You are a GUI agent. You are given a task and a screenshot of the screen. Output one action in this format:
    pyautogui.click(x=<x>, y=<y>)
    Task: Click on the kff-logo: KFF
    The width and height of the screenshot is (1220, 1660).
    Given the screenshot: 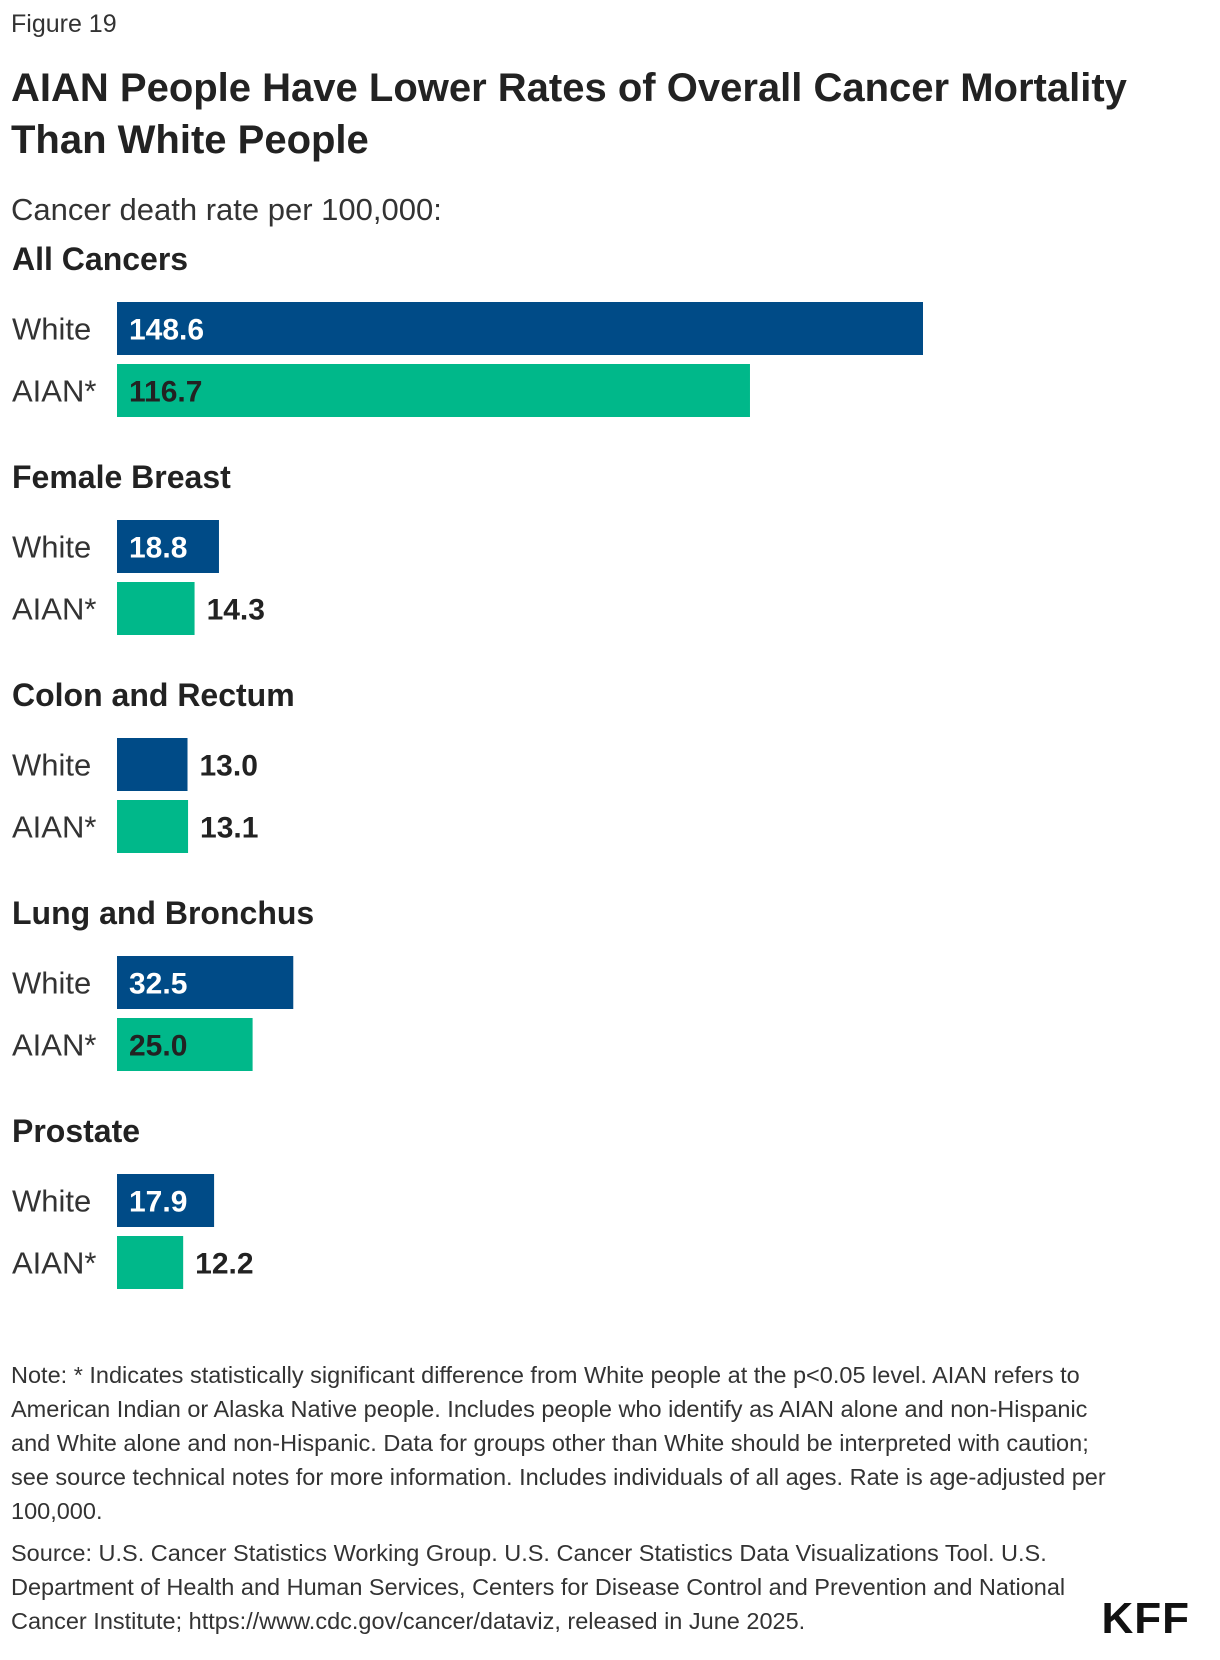 What is the action you would take?
    pyautogui.click(x=1145, y=1618)
    